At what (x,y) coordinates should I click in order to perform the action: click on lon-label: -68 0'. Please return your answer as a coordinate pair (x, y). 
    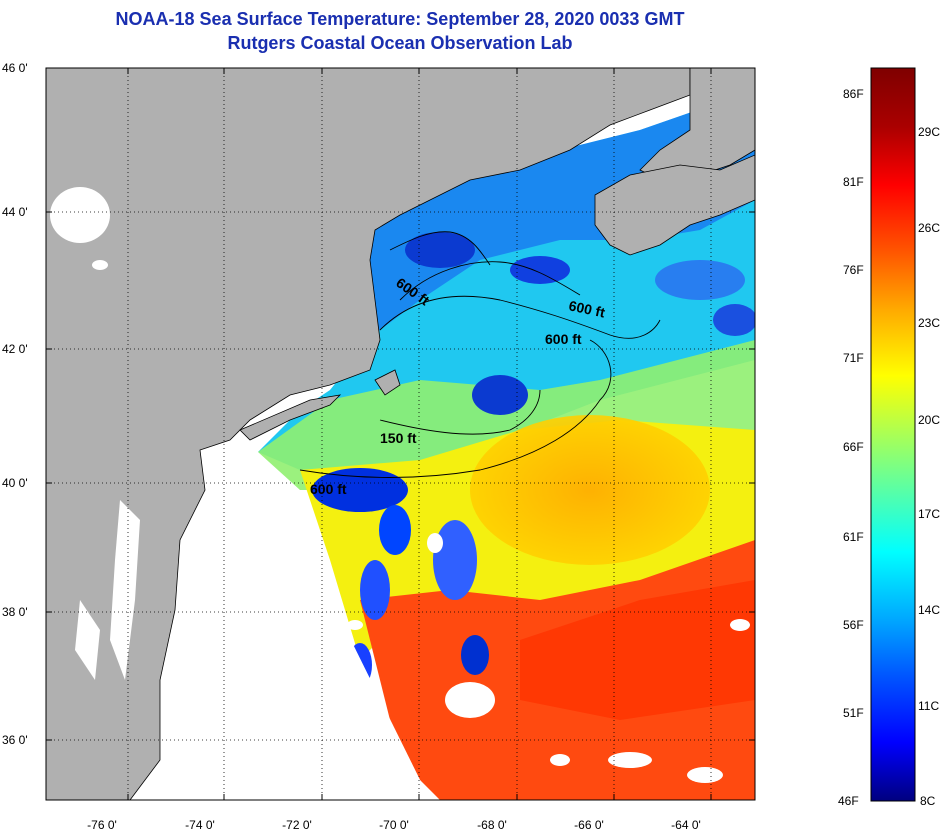
    Looking at the image, I should click on (492, 825).